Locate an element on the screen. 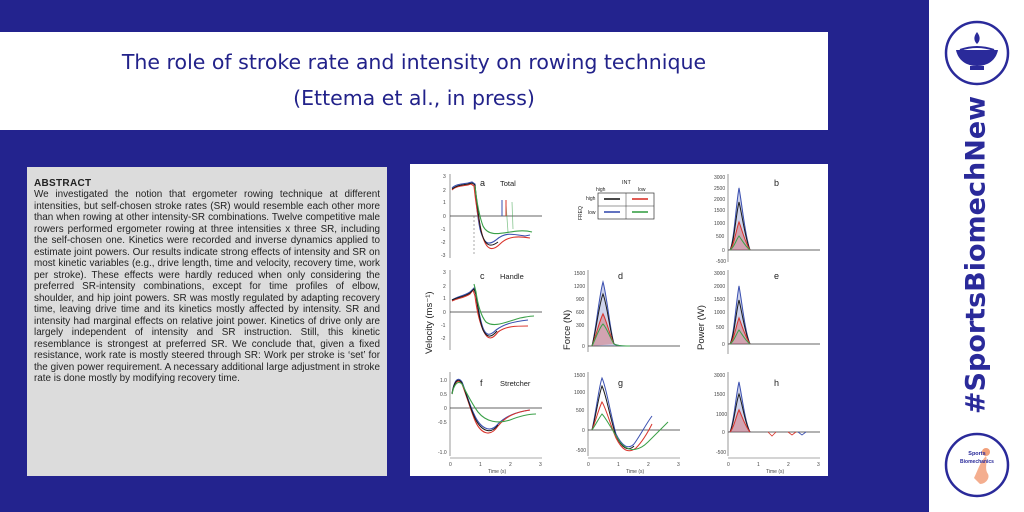 This screenshot has width=1024, height=512. svg-text: -1.0 is located at coordinates (442, 453).